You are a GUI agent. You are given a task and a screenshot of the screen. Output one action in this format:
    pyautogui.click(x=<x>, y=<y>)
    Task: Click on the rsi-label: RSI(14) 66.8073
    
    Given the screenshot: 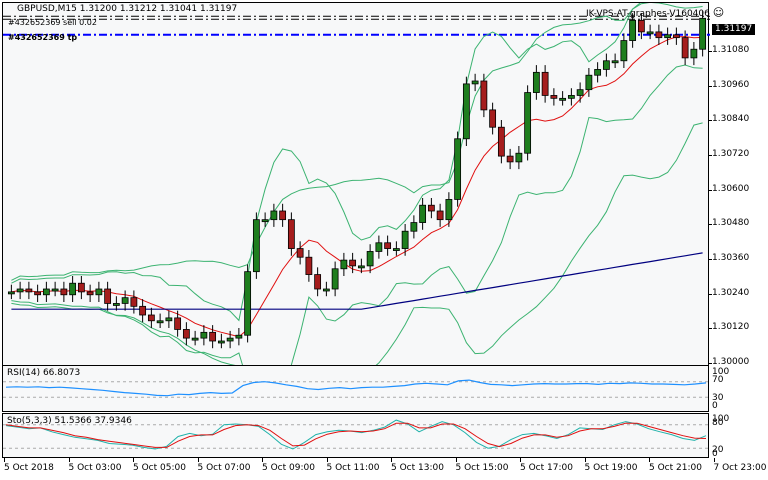 What is the action you would take?
    pyautogui.click(x=44, y=373)
    